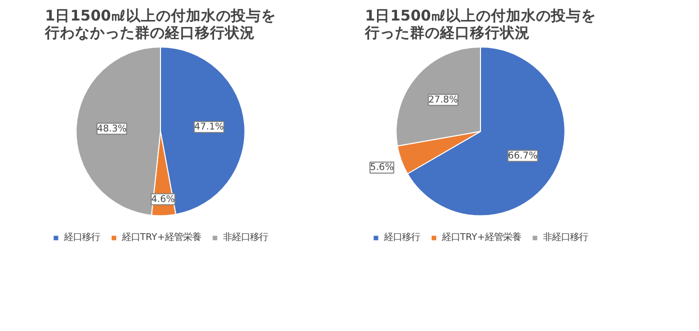  Describe the element at coordinates (112, 128) in the screenshot. I see `data-label: 48.3%` at that location.